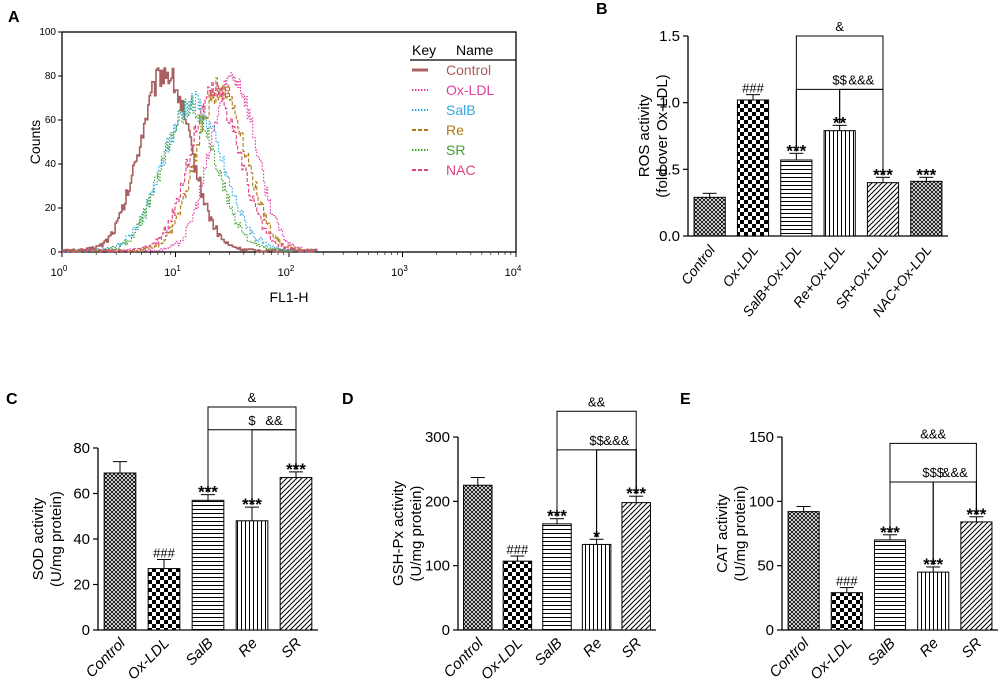  I want to click on bar-re-ox-ldl, so click(839, 183).